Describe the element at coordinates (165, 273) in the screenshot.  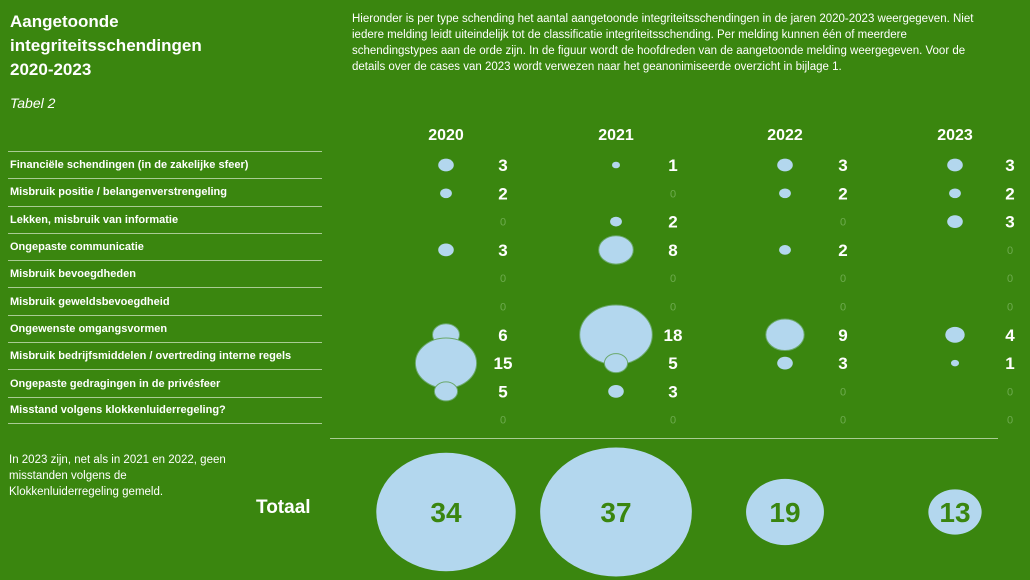
I see `category-label: Misbruik bevoegdheden` at that location.